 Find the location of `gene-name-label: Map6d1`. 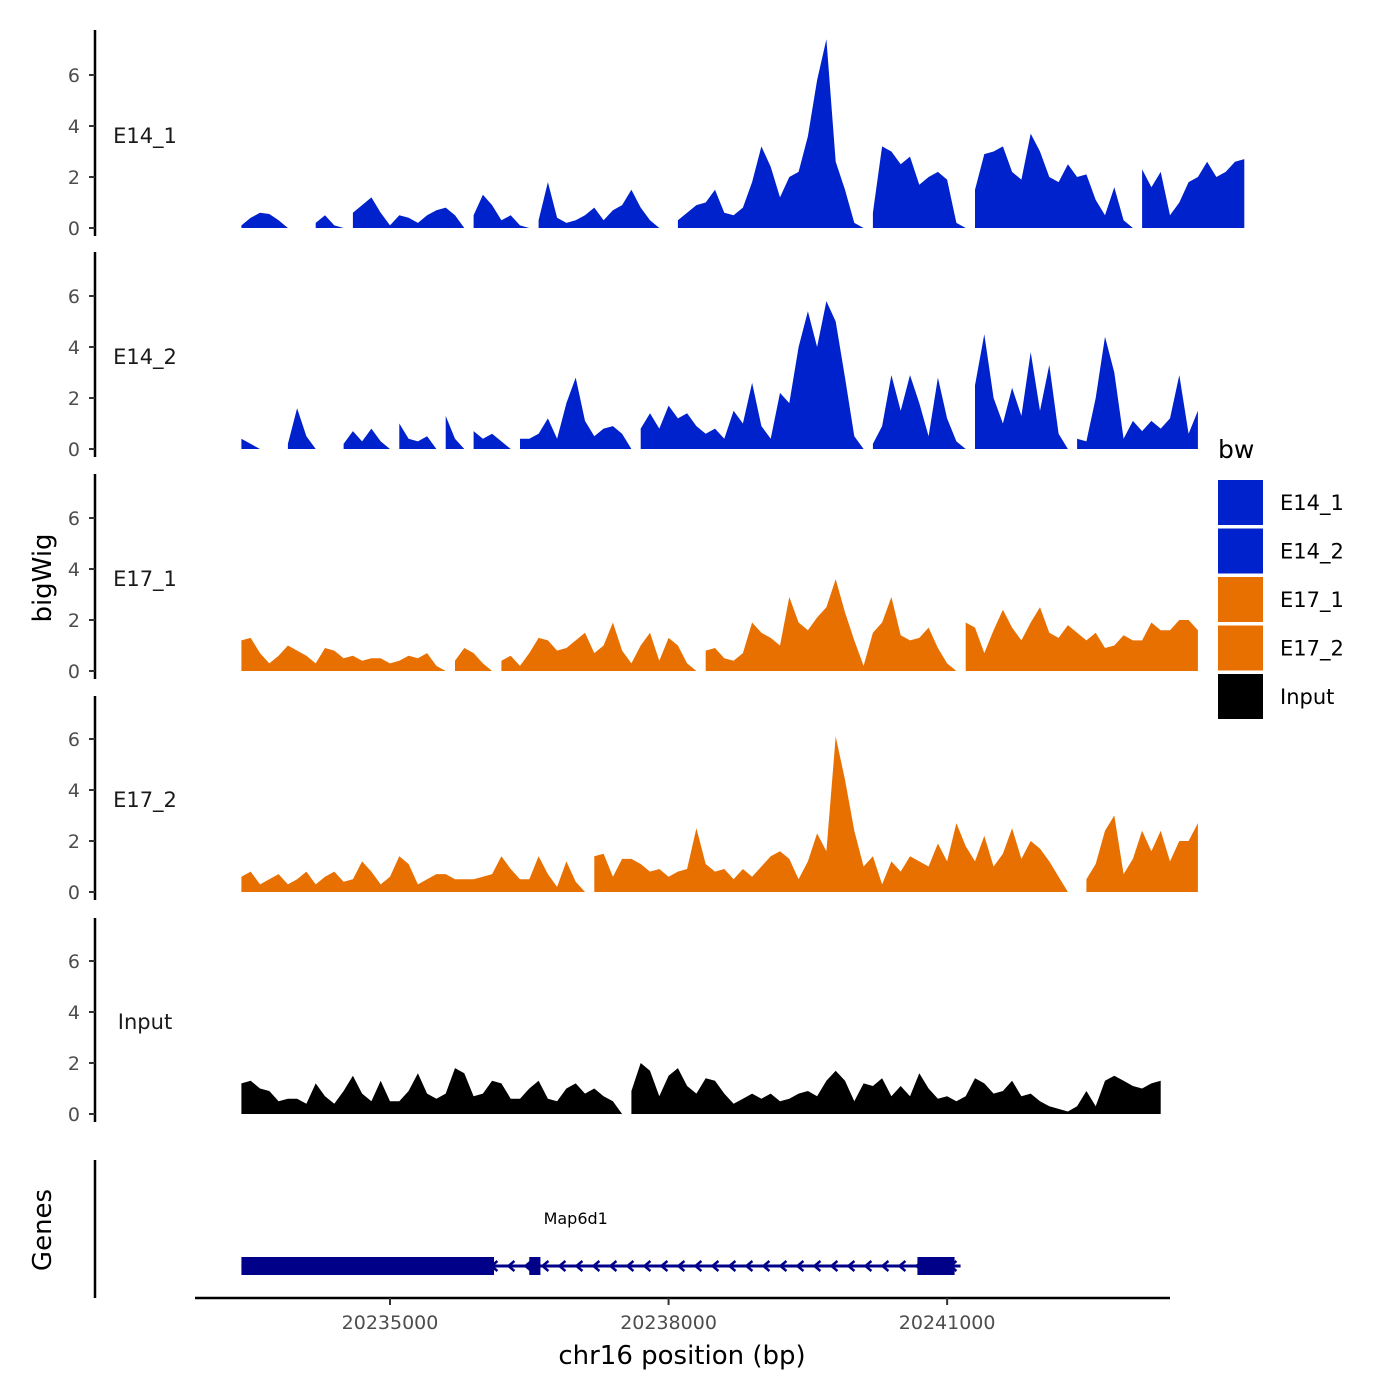

gene-name-label: Map6d1 is located at coordinates (576, 1218).